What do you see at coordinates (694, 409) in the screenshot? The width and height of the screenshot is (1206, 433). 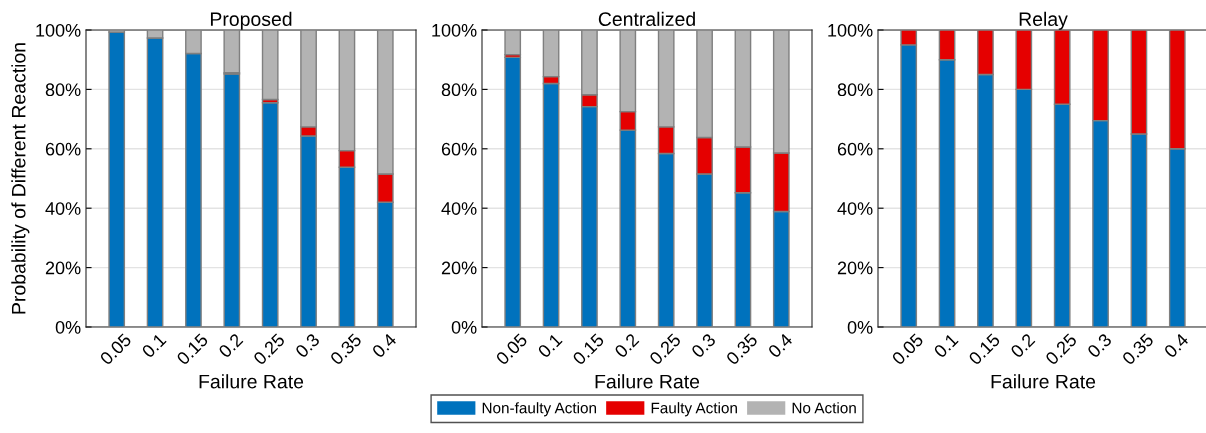 I see `legend-label: Faulty Action` at bounding box center [694, 409].